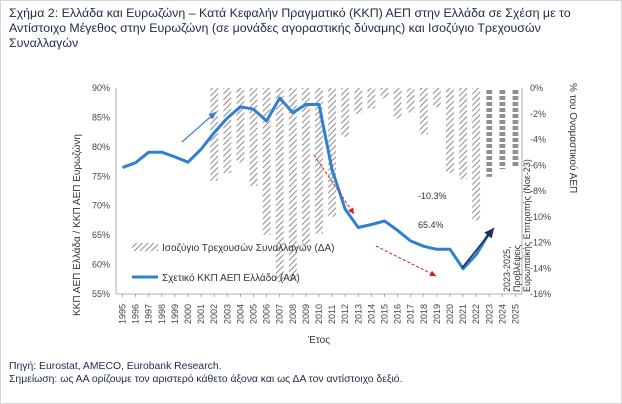 The height and width of the screenshot is (404, 622). What do you see at coordinates (411, 314) in the screenshot?
I see `x-tick-label-2017: 2017` at bounding box center [411, 314].